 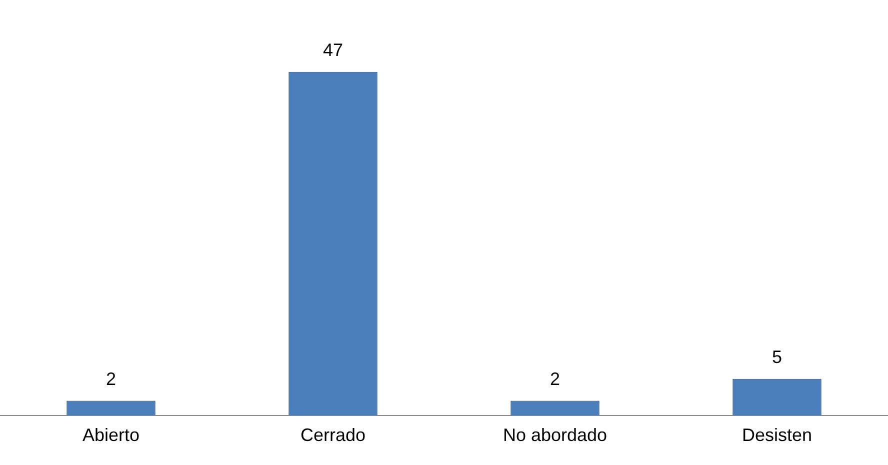 What do you see at coordinates (333, 50) in the screenshot?
I see `data-label: 47` at bounding box center [333, 50].